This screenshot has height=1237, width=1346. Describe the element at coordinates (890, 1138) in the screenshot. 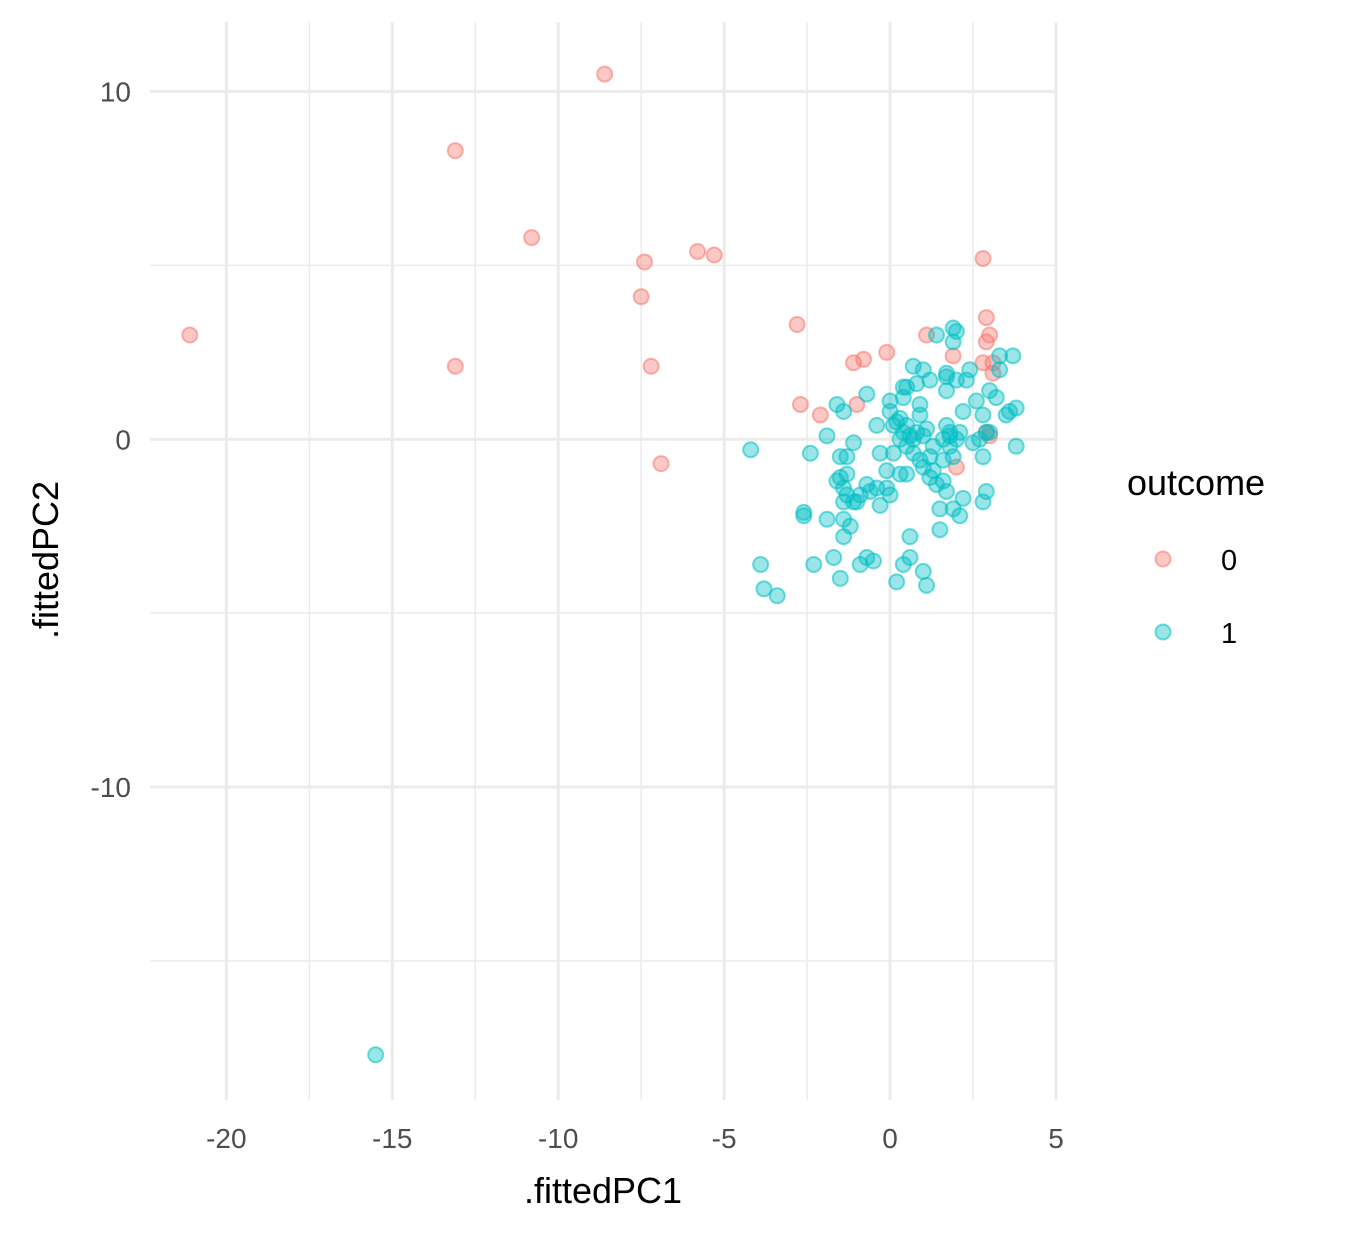

I see `x-tick-label: 0` at that location.